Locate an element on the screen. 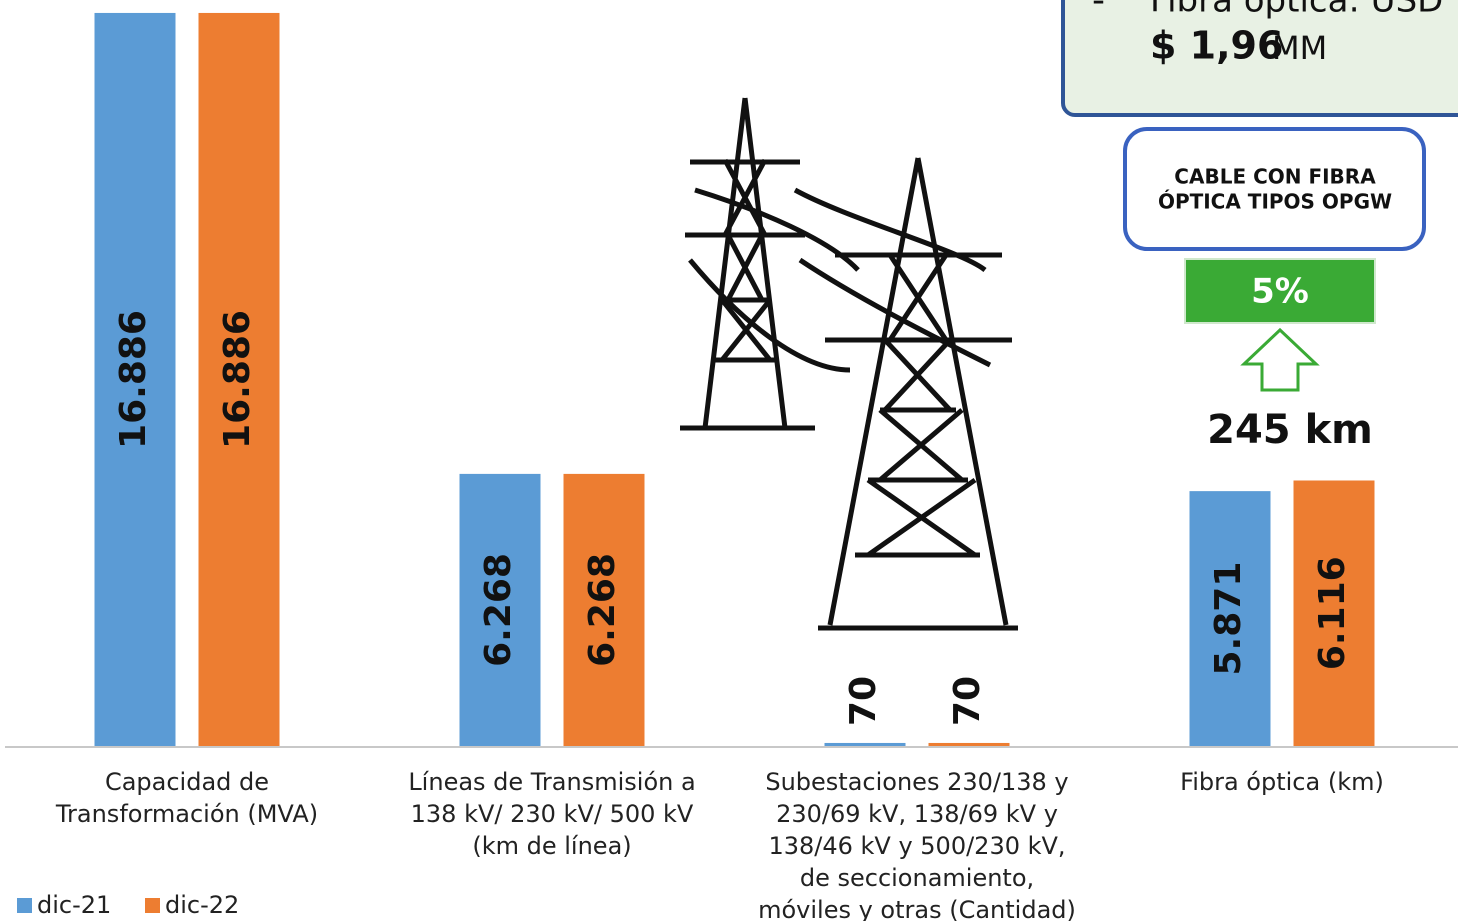 Image resolution: width=1458 pixels, height=921 pixels. up-arrow is located at coordinates (1280, 359).